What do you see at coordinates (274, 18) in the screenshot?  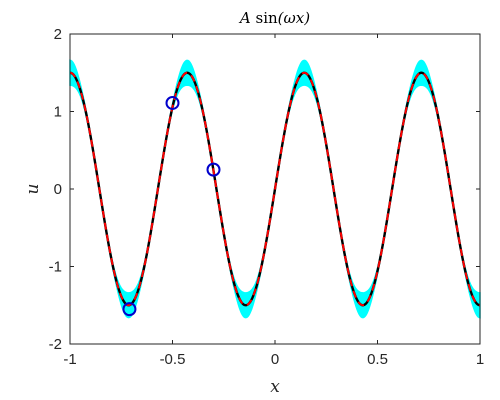 I see `chart-title: A sin(ωx)` at bounding box center [274, 18].